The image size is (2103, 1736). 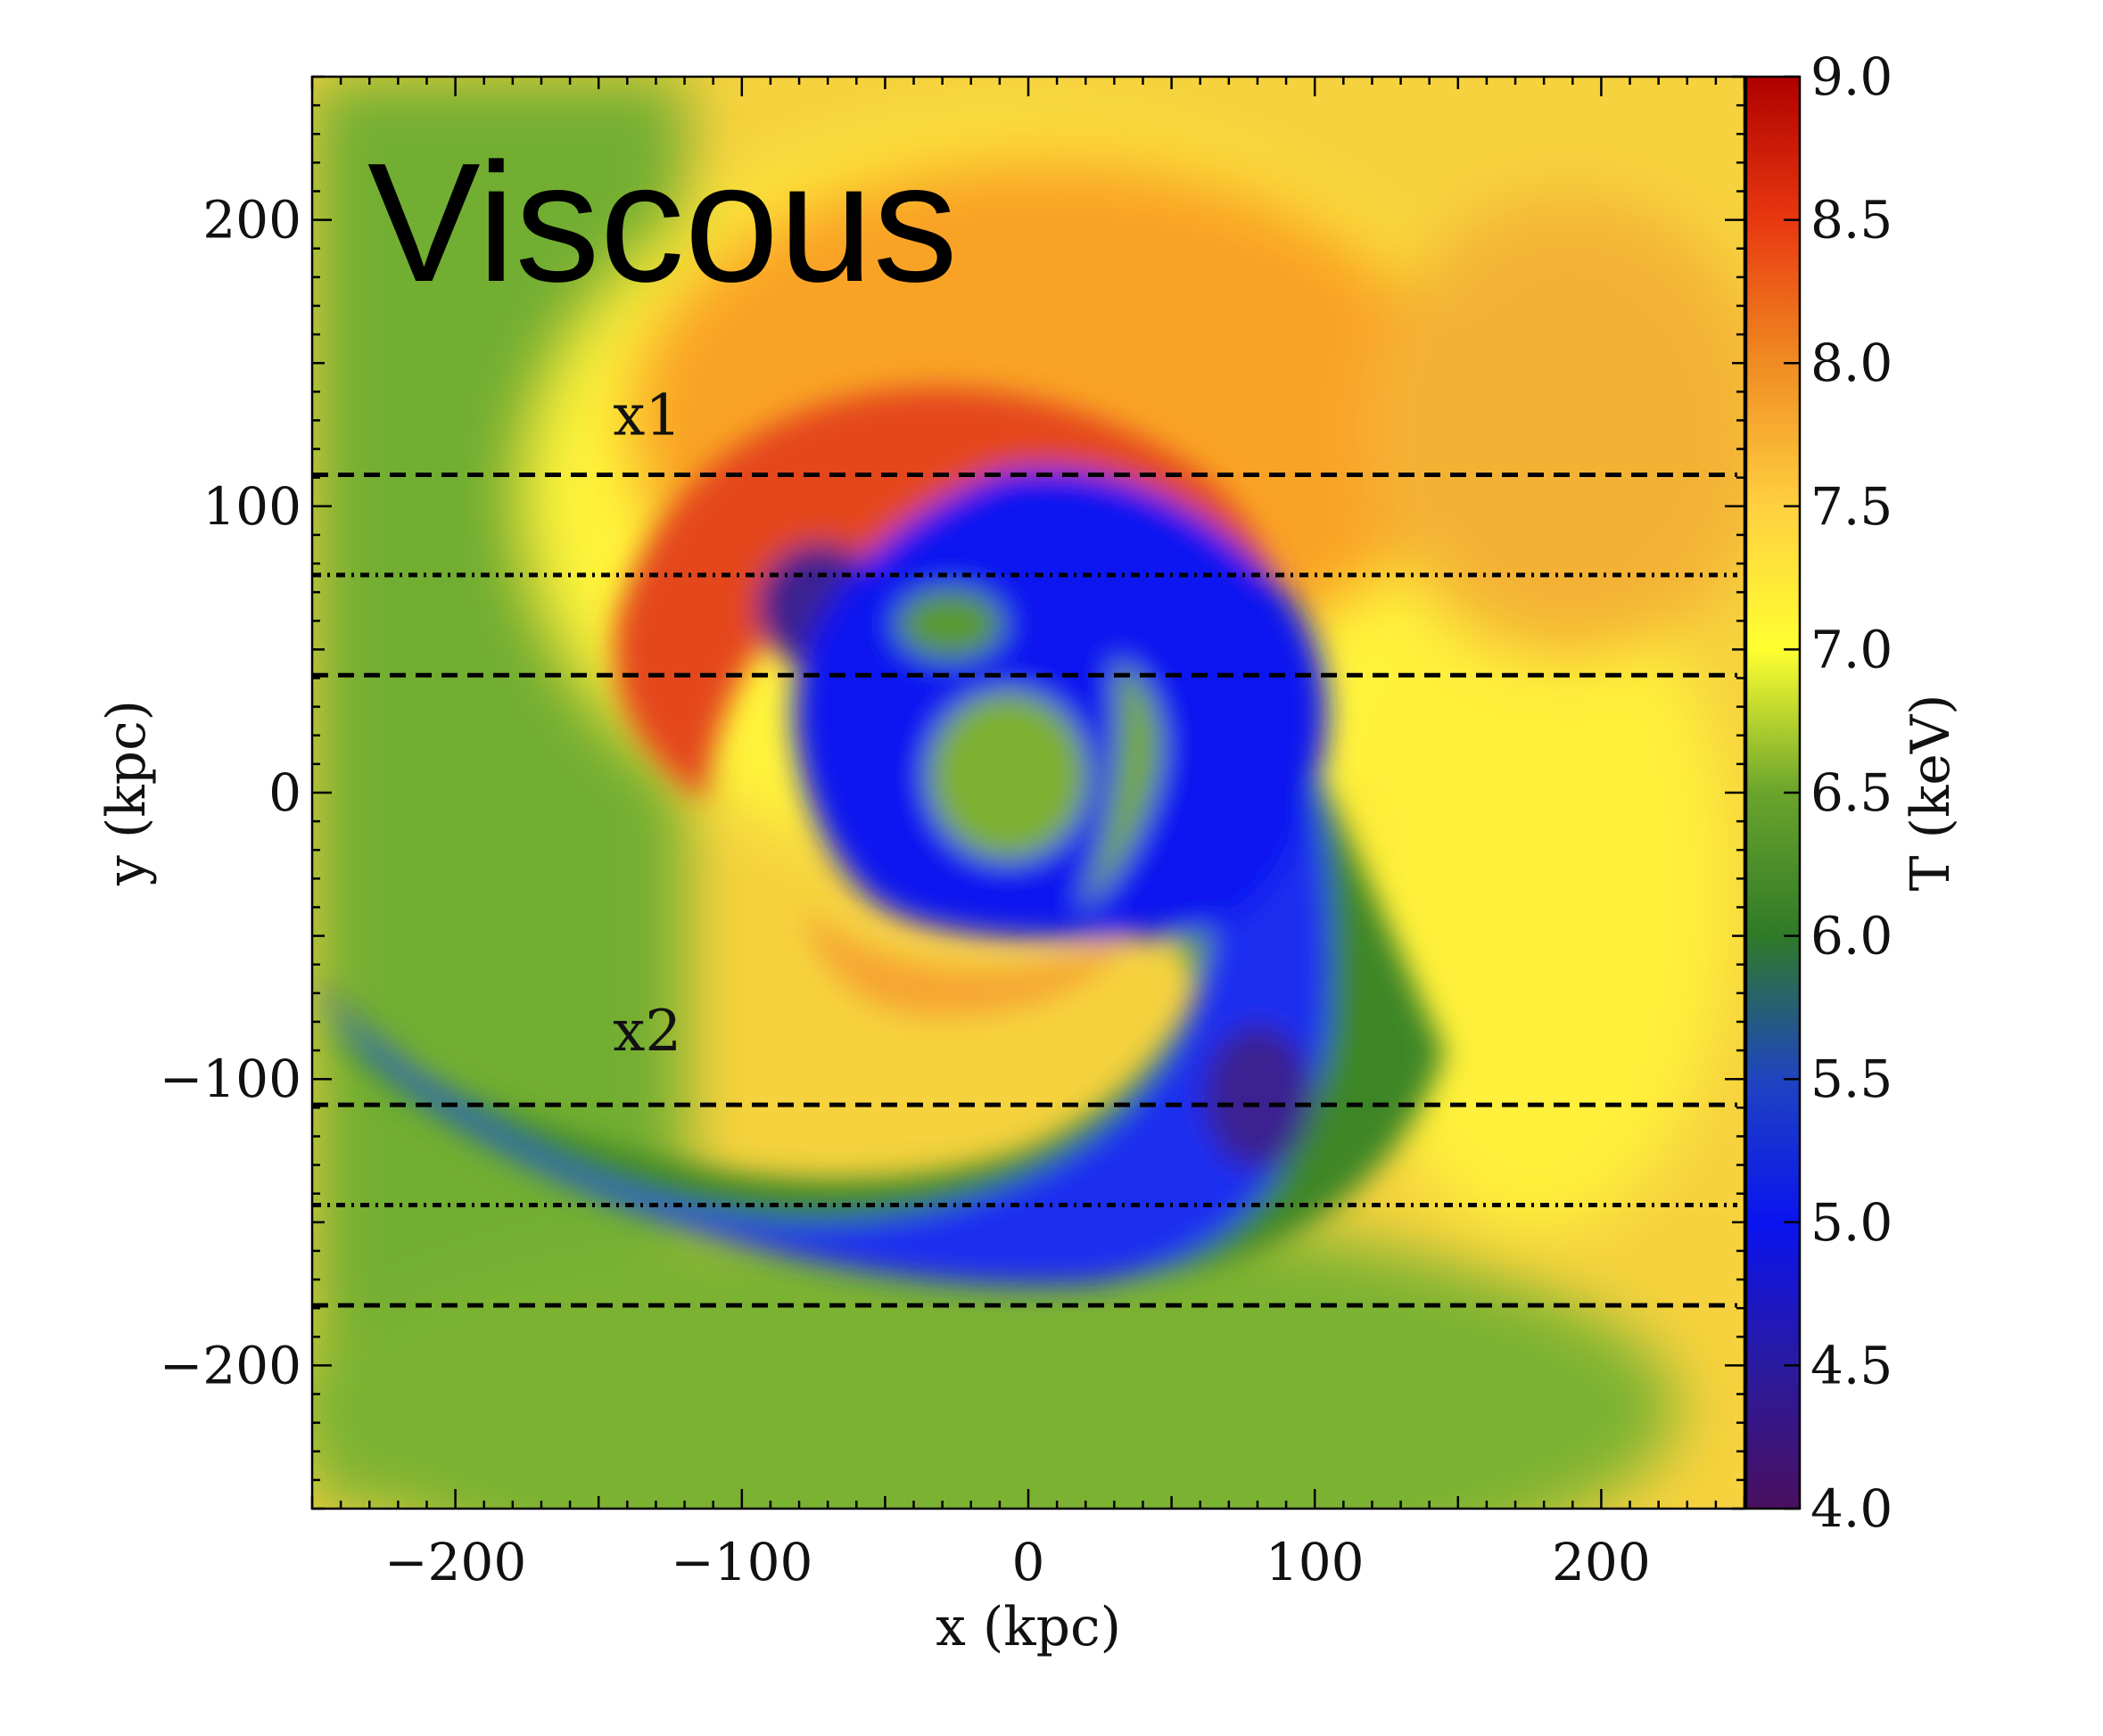 I want to click on x-axis-label: x (kpc), so click(x=1028, y=1627).